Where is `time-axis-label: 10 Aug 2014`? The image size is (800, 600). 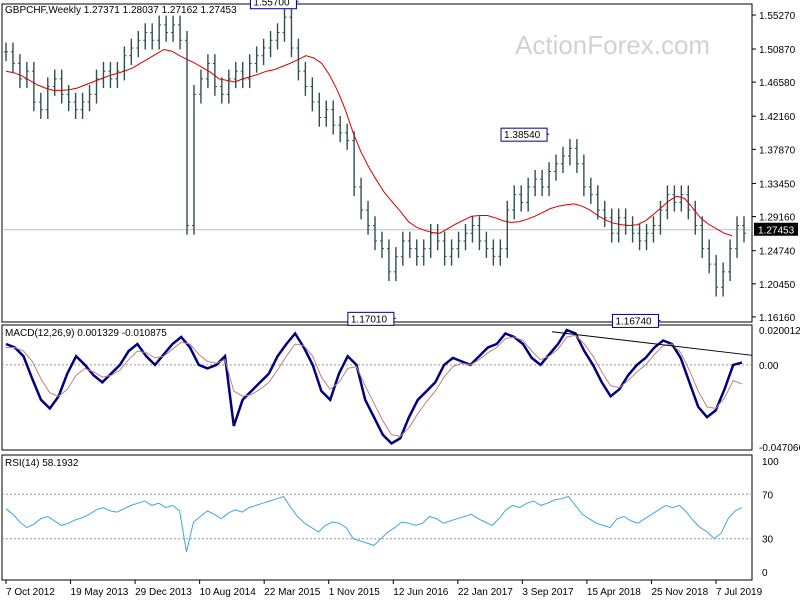
time-axis-label: 10 Aug 2014 is located at coordinates (228, 592).